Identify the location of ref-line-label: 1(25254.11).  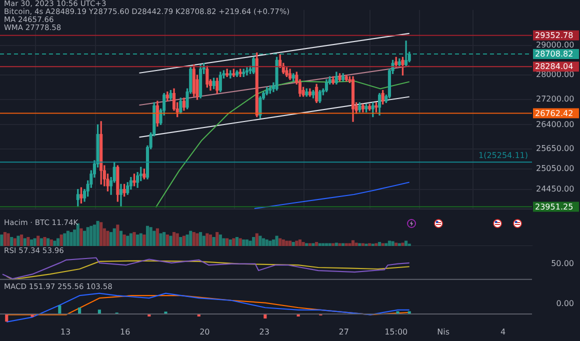
(503, 155).